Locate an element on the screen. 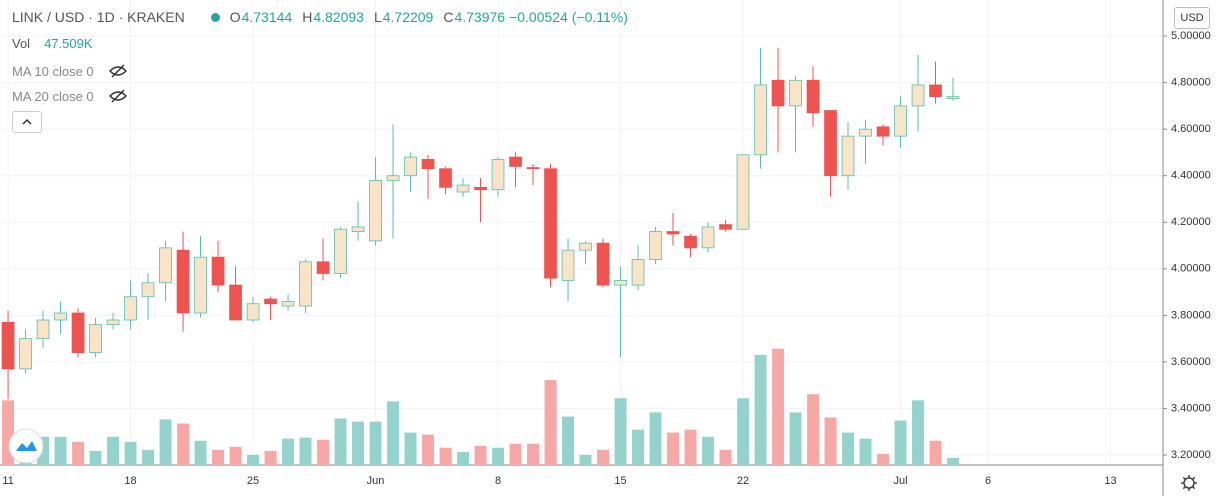 The image size is (1224, 496). x-tick-label: 13 is located at coordinates (1110, 481).